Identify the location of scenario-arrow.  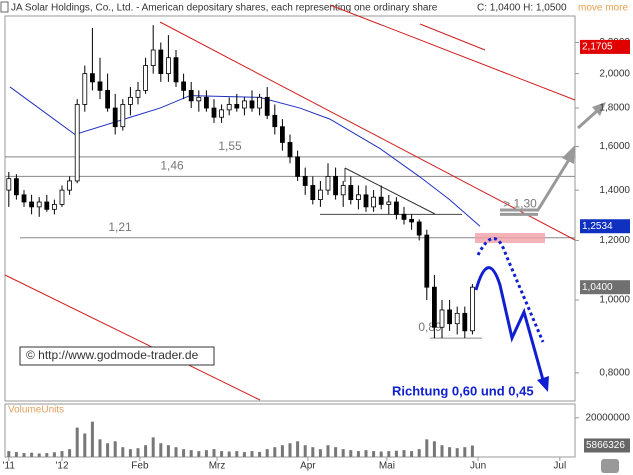
(588, 119).